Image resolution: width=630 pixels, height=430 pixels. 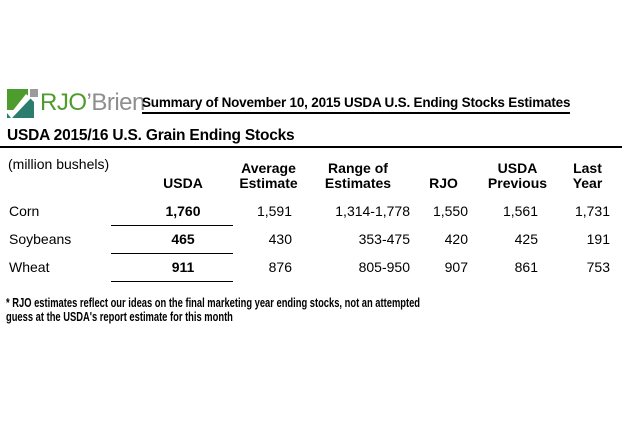 What do you see at coordinates (450, 211) in the screenshot?
I see `corn-rjo: 1,550` at bounding box center [450, 211].